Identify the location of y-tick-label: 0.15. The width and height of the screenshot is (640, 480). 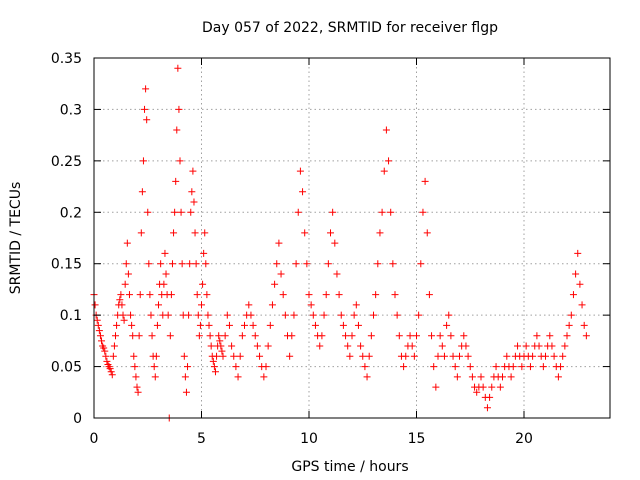
(66, 265).